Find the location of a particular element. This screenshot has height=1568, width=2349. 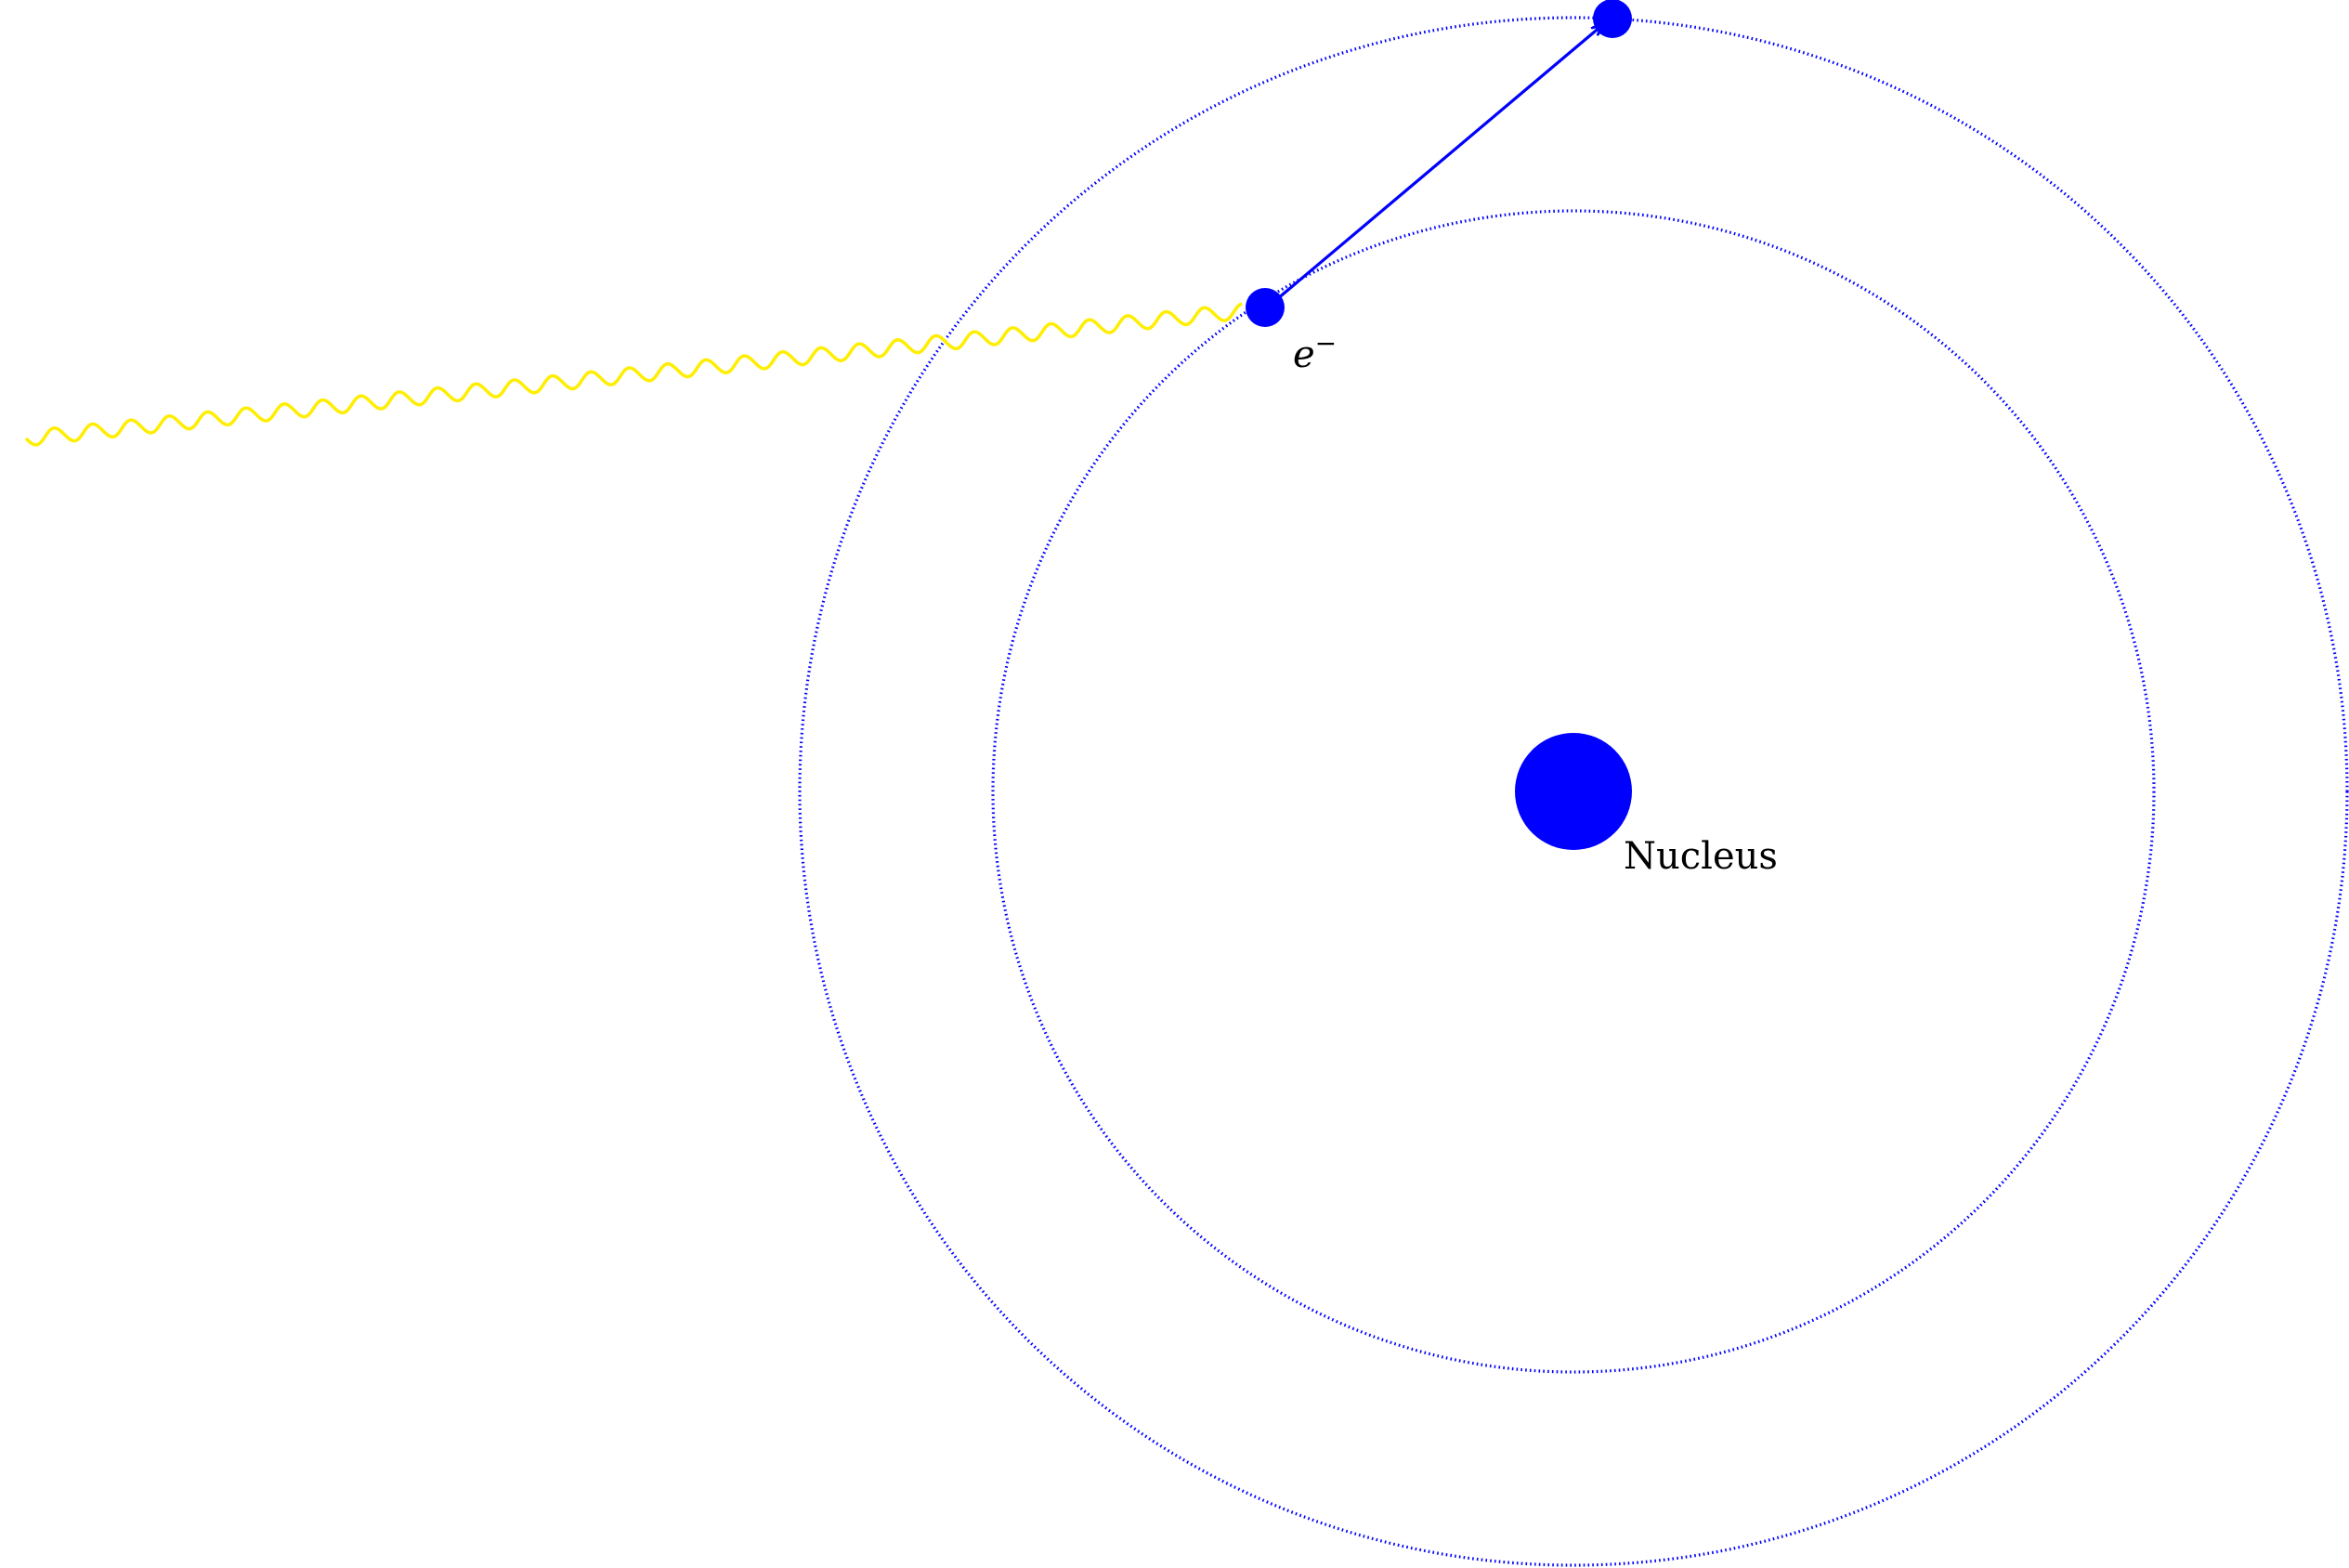

electron-excited-state is located at coordinates (1612, 19).